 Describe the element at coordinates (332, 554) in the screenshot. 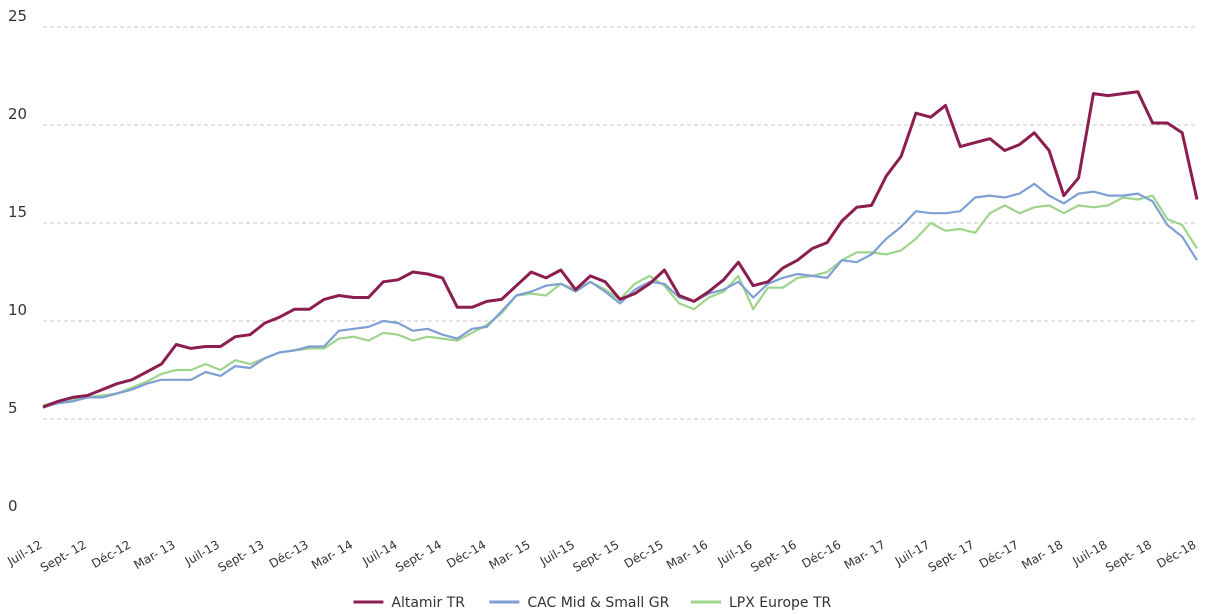

I see `x-tick-label: Mar- 14` at that location.